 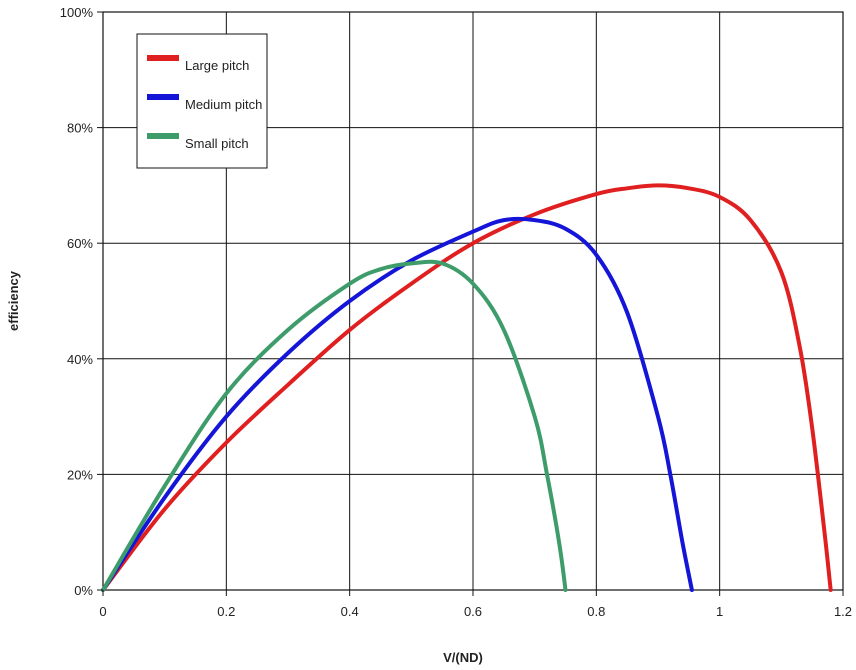 What do you see at coordinates (350, 611) in the screenshot?
I see `x-tick-label: 0.4` at bounding box center [350, 611].